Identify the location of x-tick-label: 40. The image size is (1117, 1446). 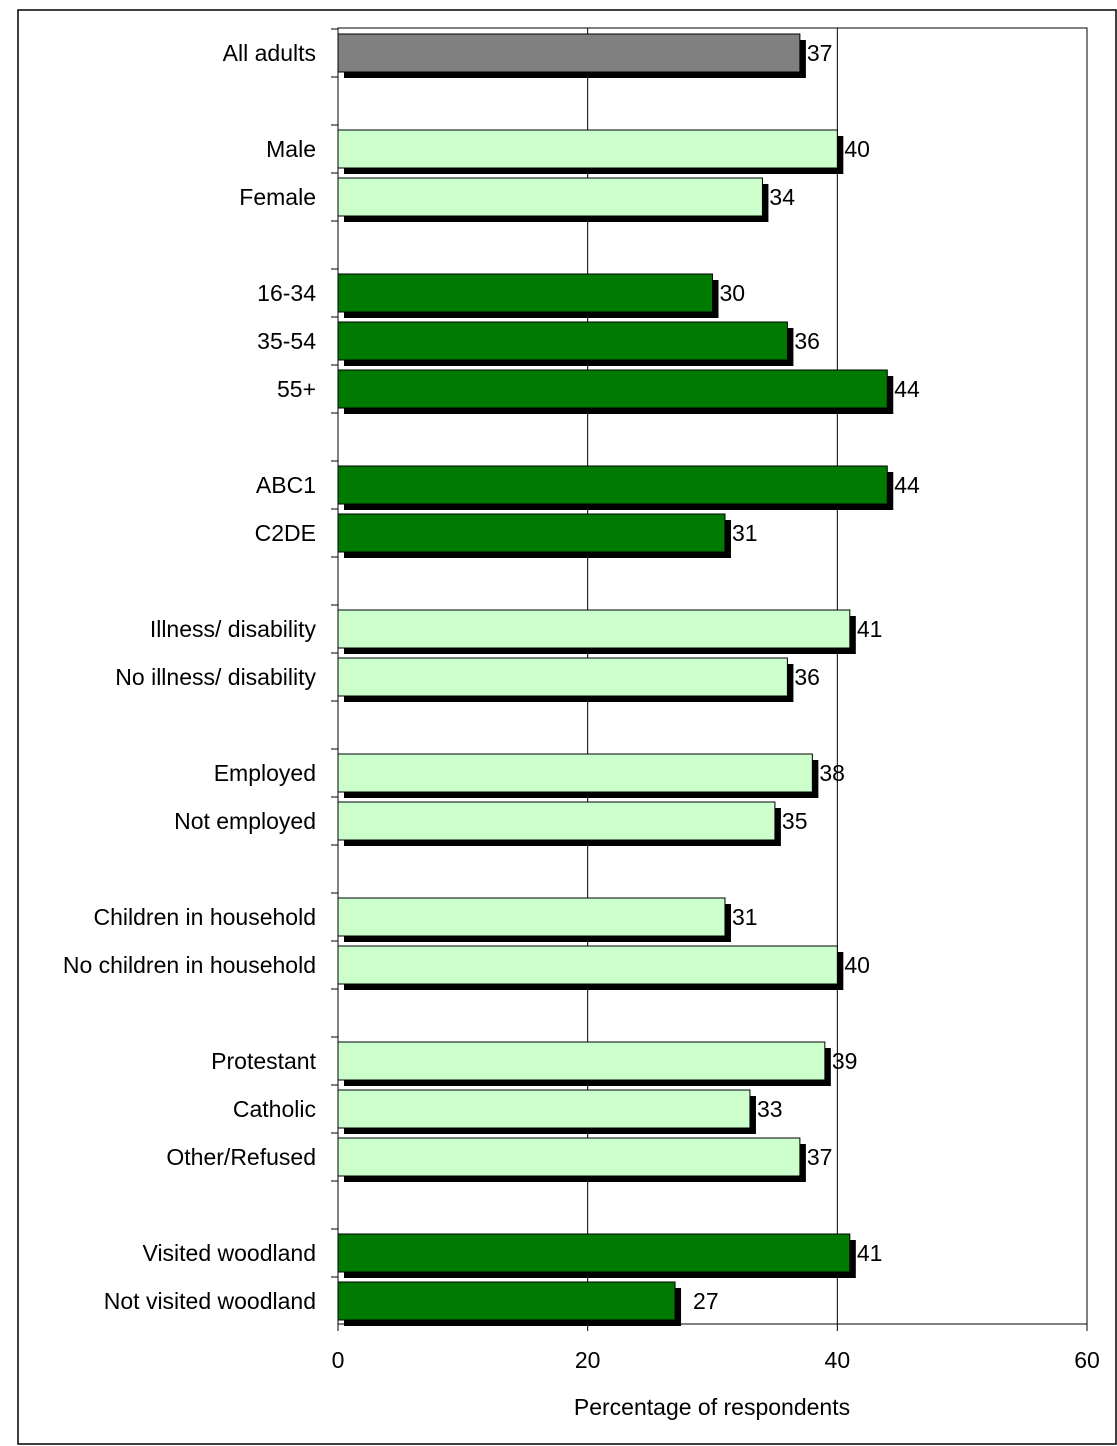
(838, 1360).